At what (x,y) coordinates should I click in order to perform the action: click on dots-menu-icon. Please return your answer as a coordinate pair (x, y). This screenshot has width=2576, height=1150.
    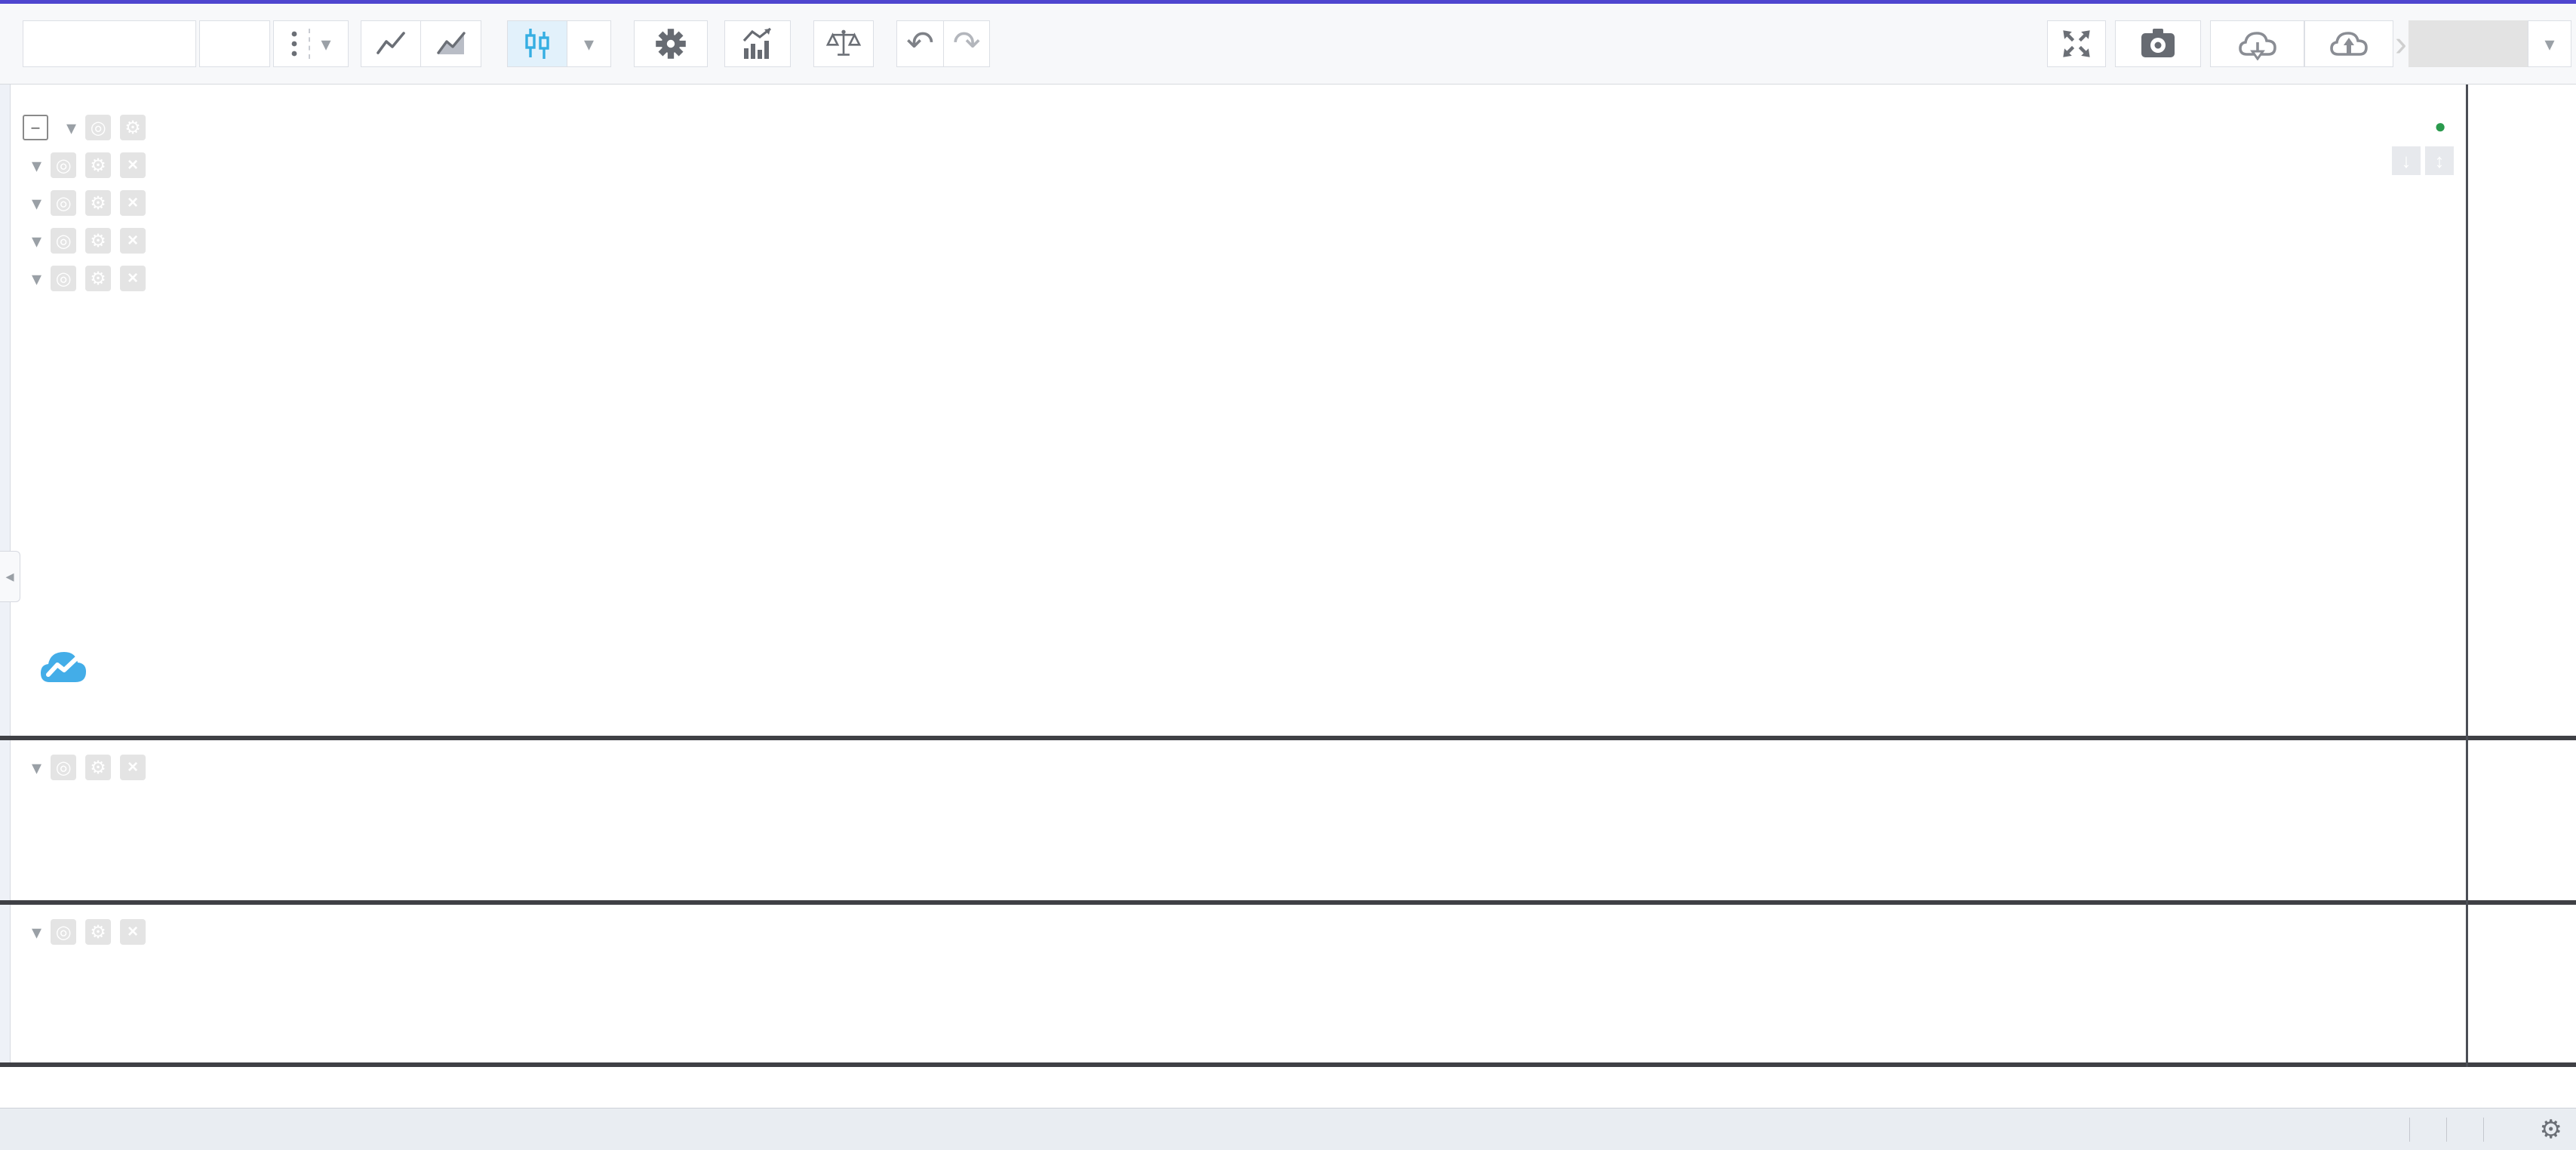
    Looking at the image, I should click on (294, 44).